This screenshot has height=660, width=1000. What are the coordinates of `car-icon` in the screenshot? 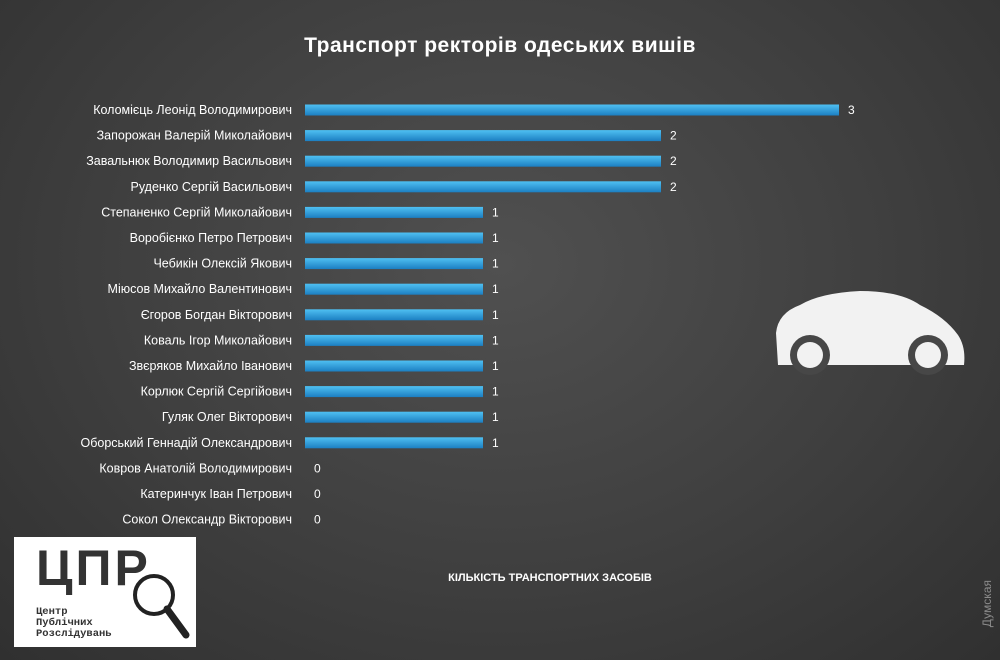 It's located at (870, 333).